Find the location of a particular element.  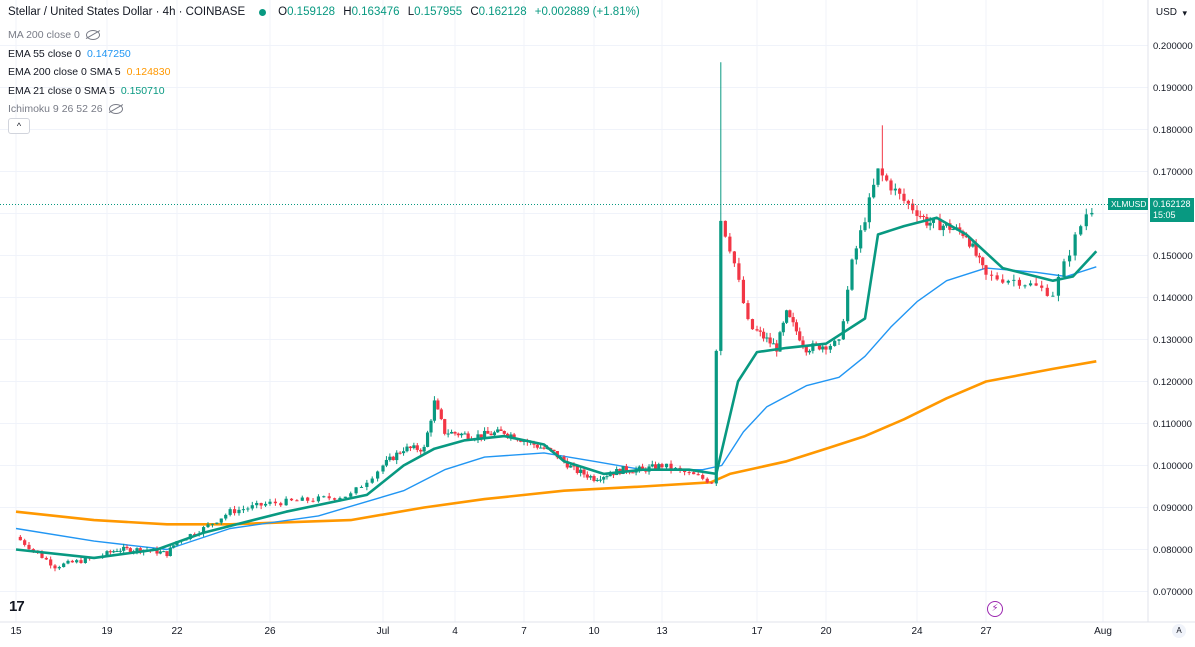

last-price-badge: 0.162128 15:05 is located at coordinates (1172, 210).